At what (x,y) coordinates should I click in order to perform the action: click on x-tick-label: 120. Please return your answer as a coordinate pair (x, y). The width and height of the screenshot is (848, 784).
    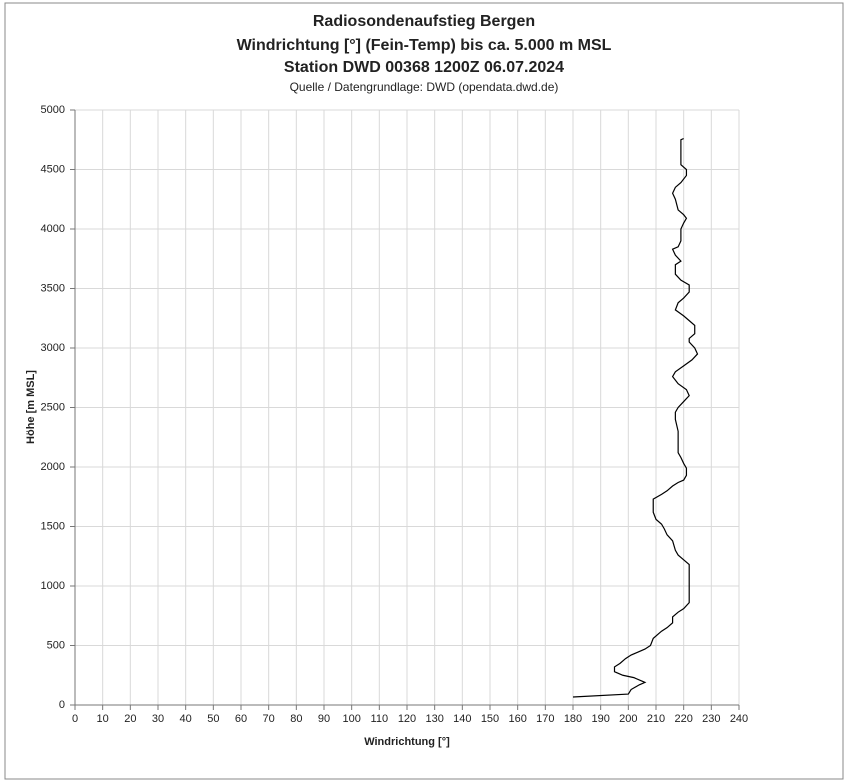
    Looking at the image, I should click on (407, 719).